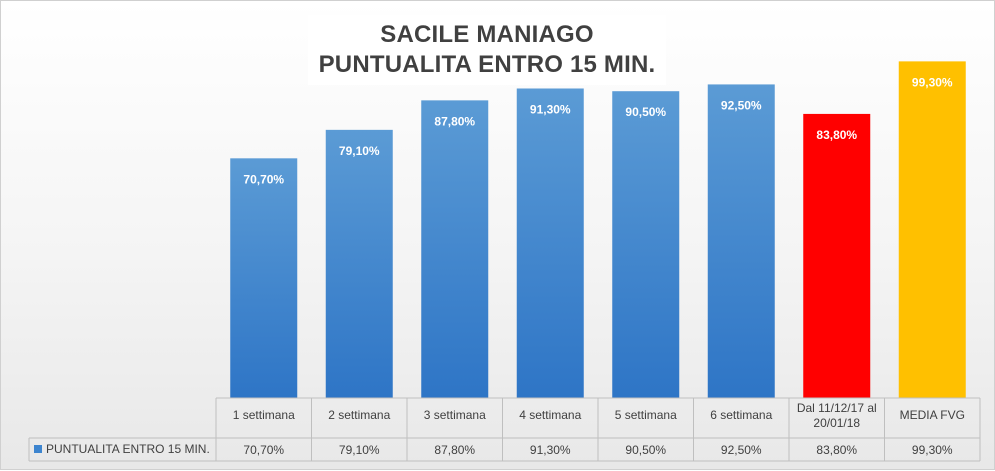 The image size is (995, 471). Describe the element at coordinates (454, 450) in the screenshot. I see `table-value-cell: 87,80%` at that location.